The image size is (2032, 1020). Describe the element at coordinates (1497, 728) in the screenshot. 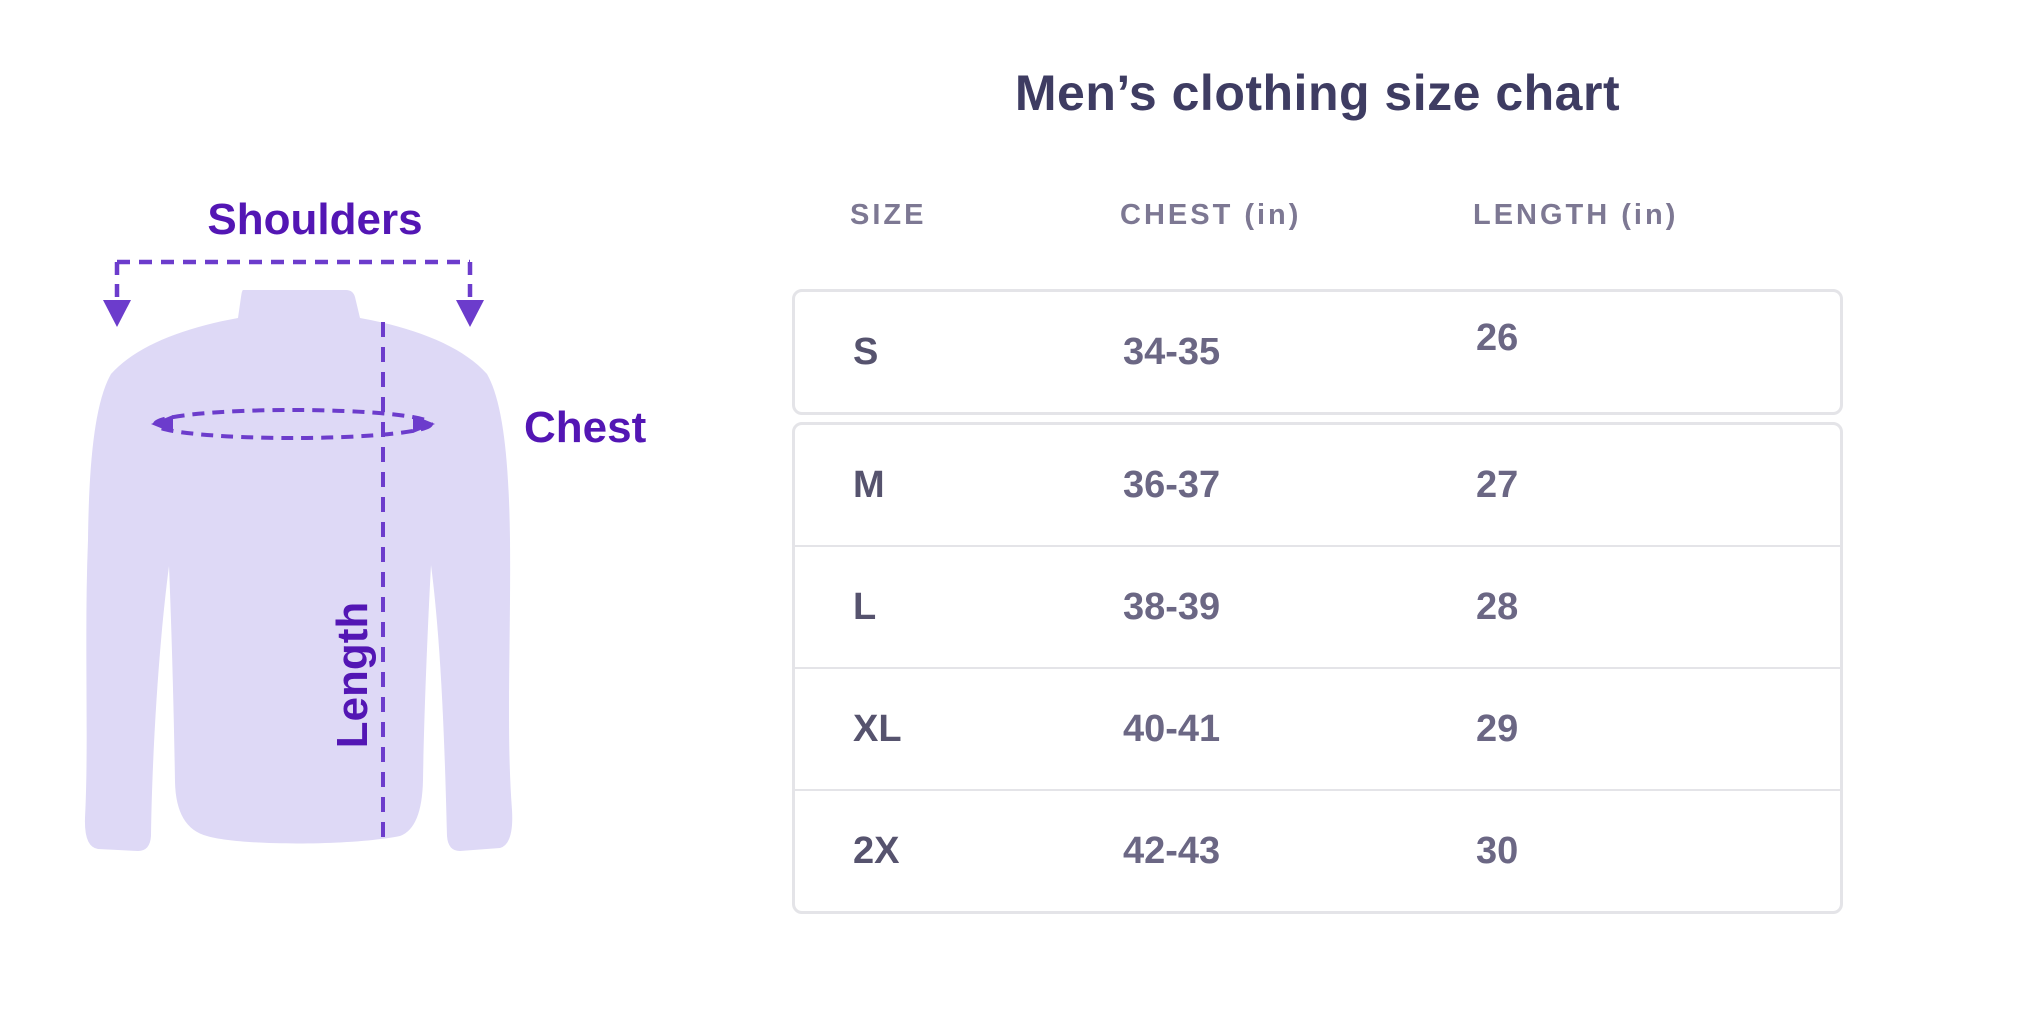

I see `length-cell: 29` at that location.